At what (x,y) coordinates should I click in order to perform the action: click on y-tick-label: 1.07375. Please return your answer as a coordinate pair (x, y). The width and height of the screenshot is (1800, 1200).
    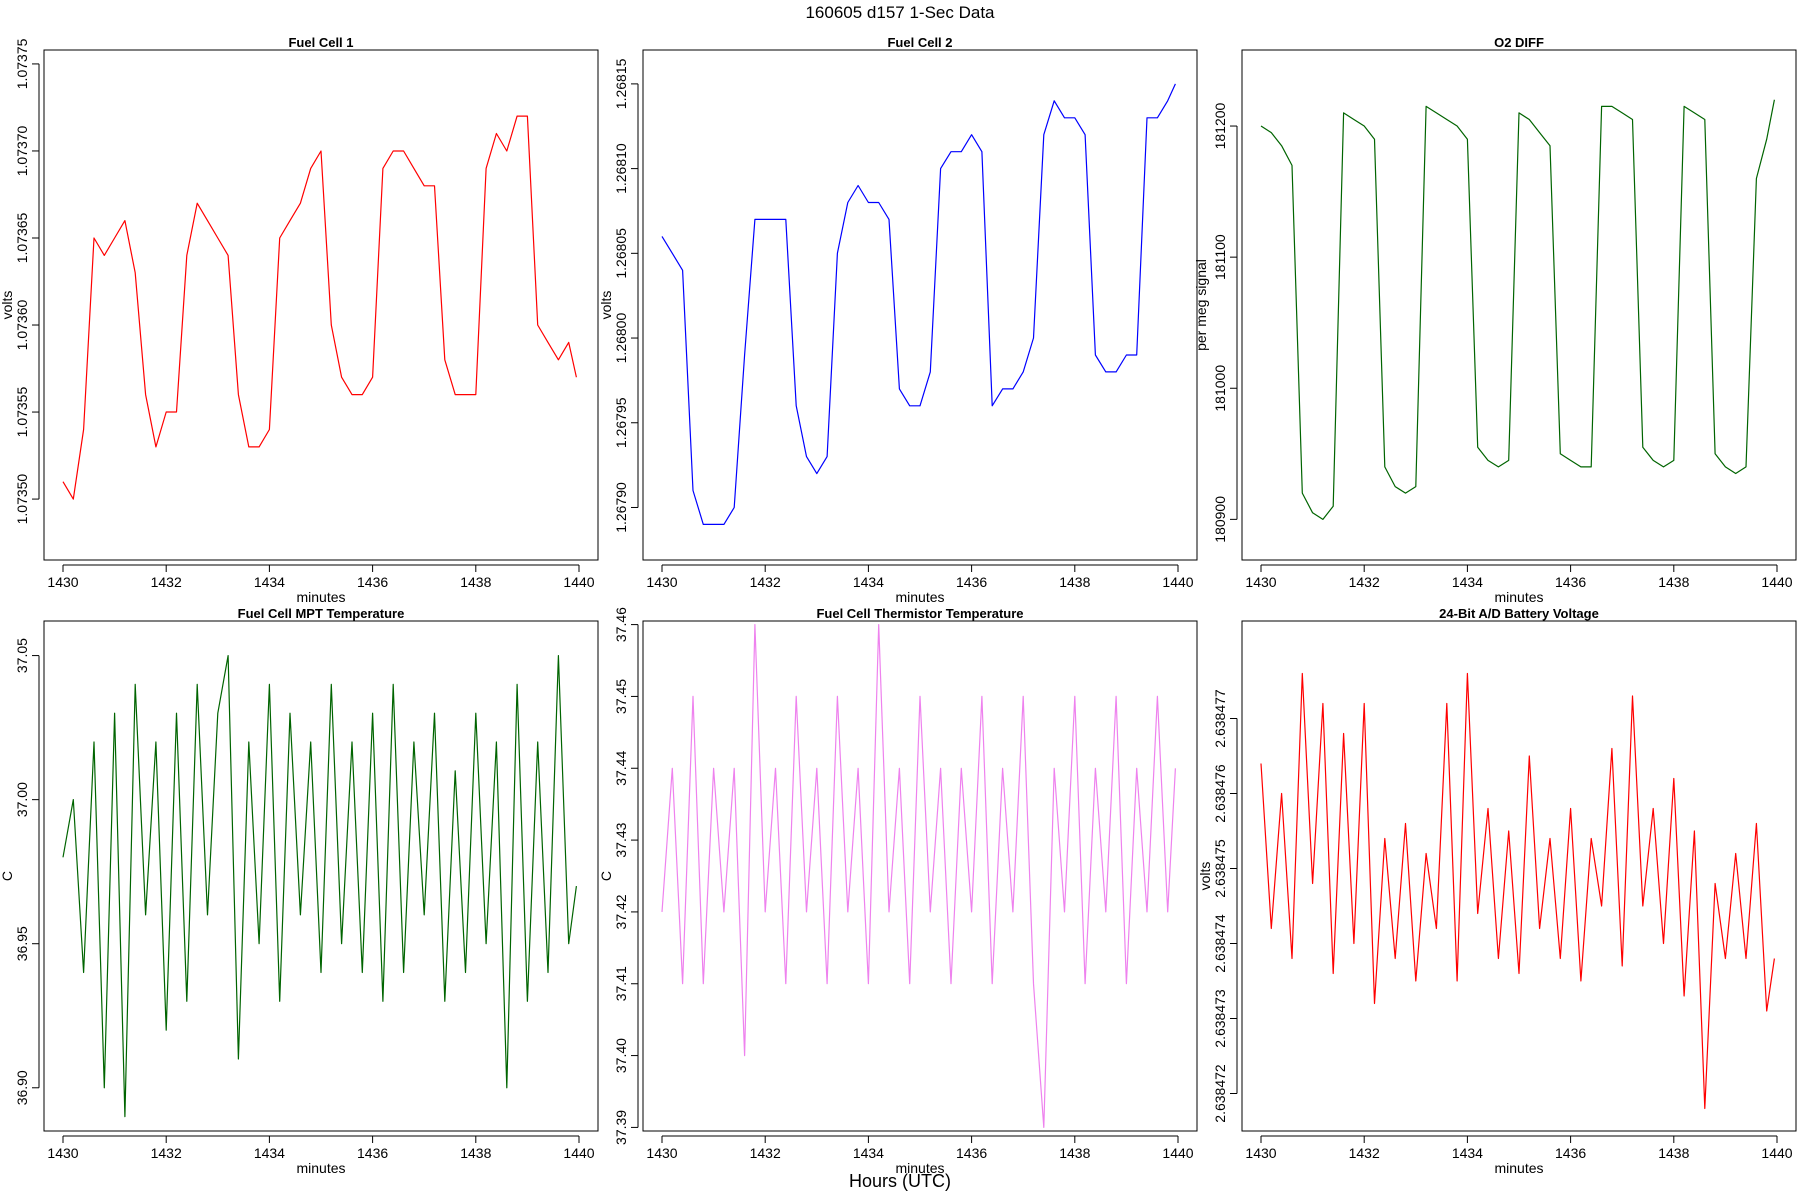
    Looking at the image, I should click on (22, 63).